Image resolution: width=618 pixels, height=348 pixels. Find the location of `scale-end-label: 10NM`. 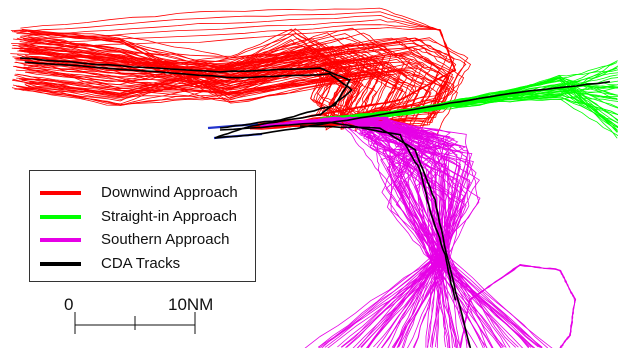

scale-end-label: 10NM is located at coordinates (191, 304).